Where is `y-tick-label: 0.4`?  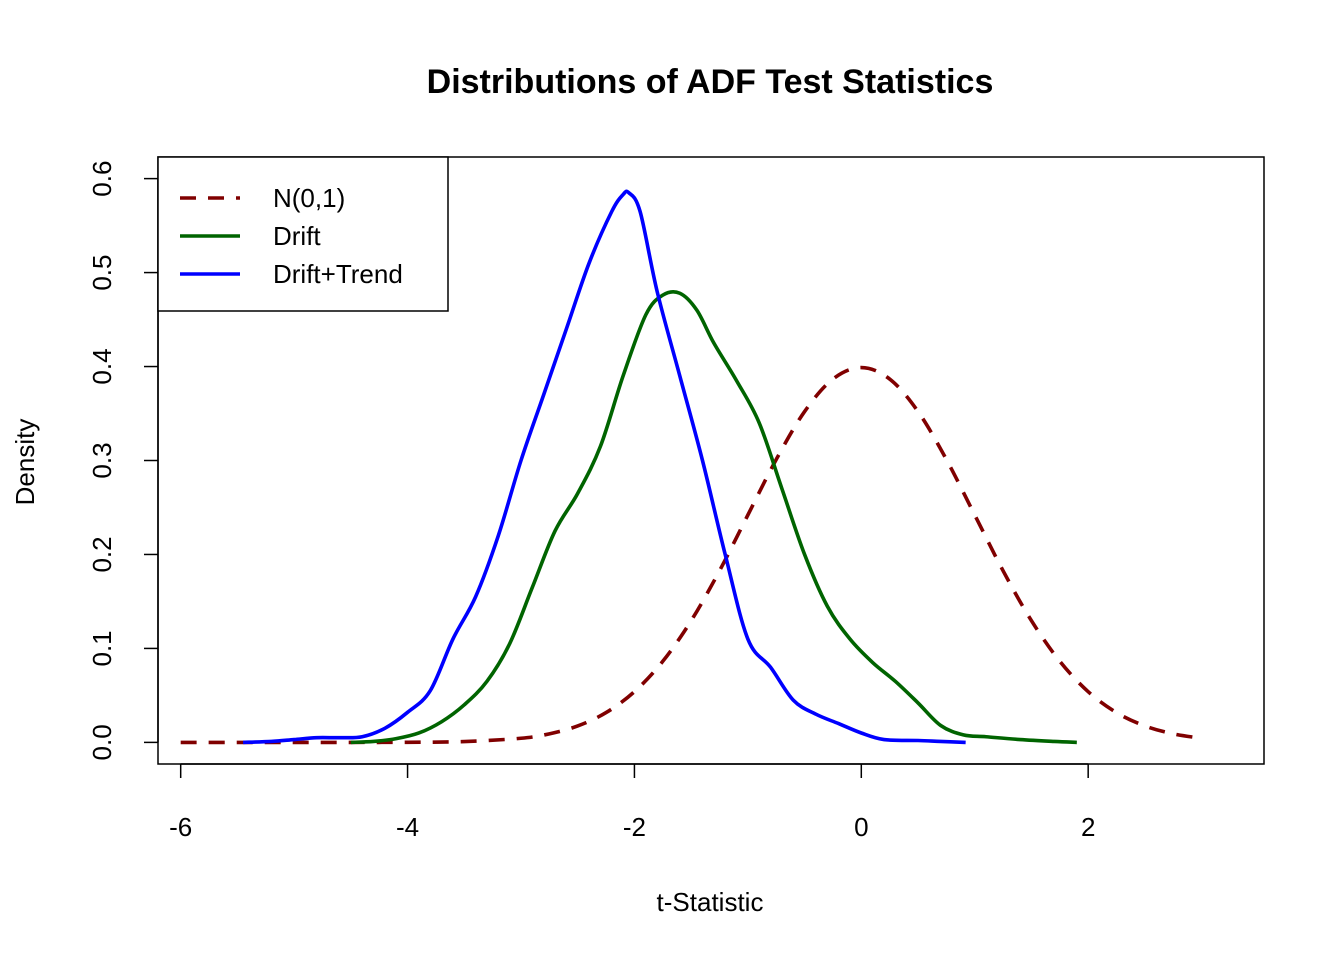 y-tick-label: 0.4 is located at coordinates (102, 366).